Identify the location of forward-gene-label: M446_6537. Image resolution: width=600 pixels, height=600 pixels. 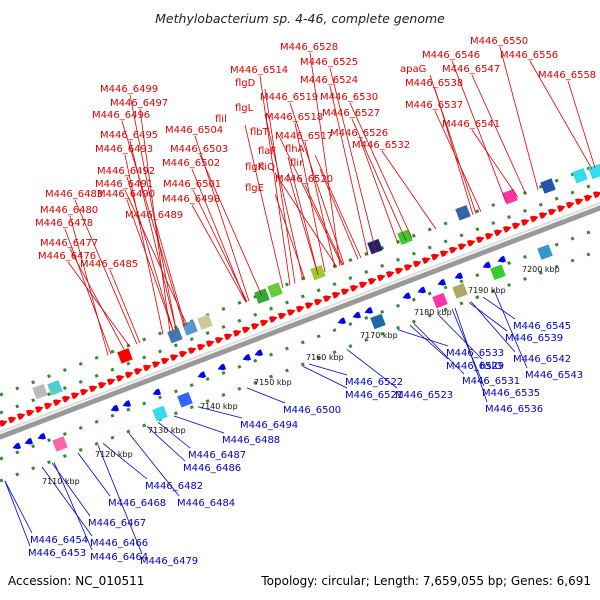
(434, 105).